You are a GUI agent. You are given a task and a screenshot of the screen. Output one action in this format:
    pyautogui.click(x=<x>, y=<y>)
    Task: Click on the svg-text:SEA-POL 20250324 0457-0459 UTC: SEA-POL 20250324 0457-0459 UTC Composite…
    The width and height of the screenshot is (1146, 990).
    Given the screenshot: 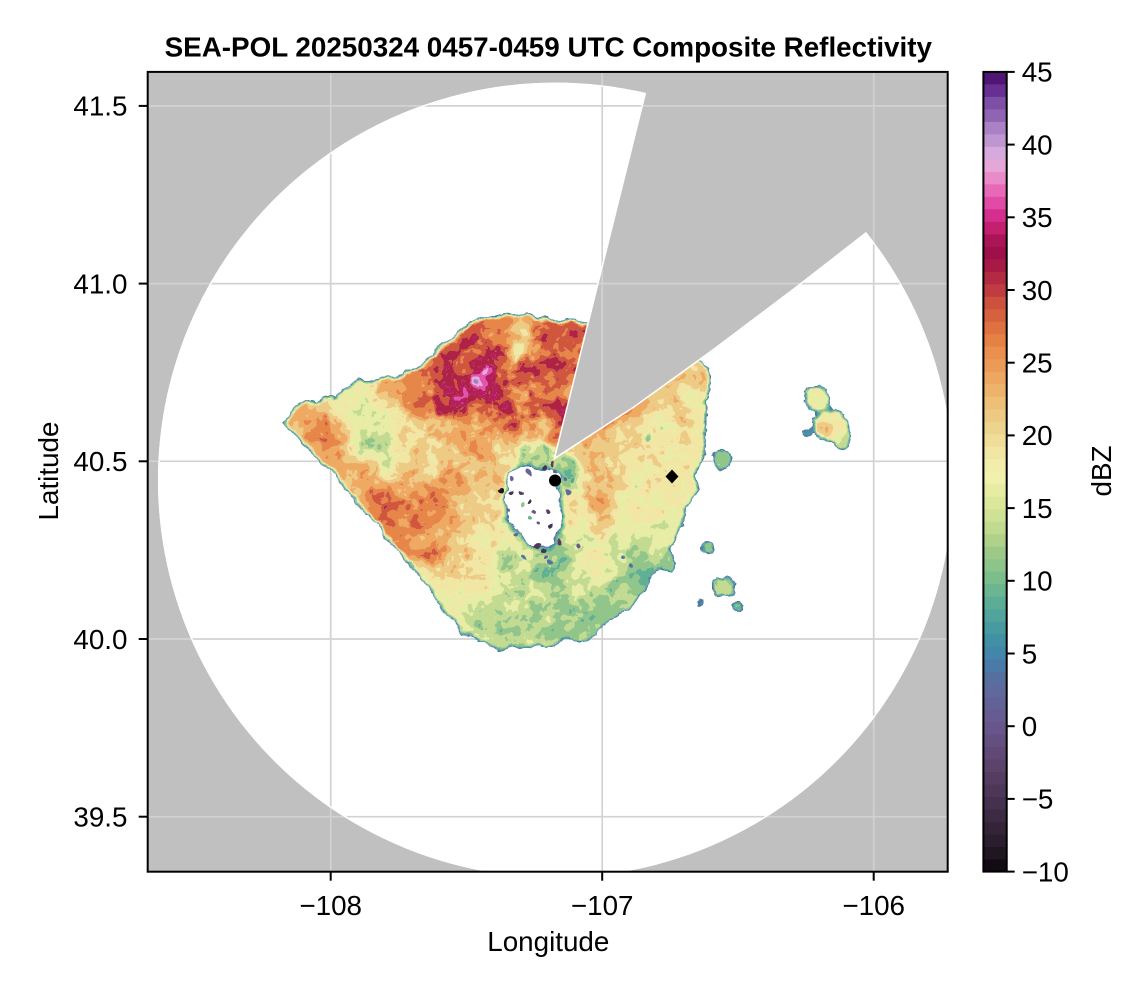 What is the action you would take?
    pyautogui.click(x=549, y=46)
    